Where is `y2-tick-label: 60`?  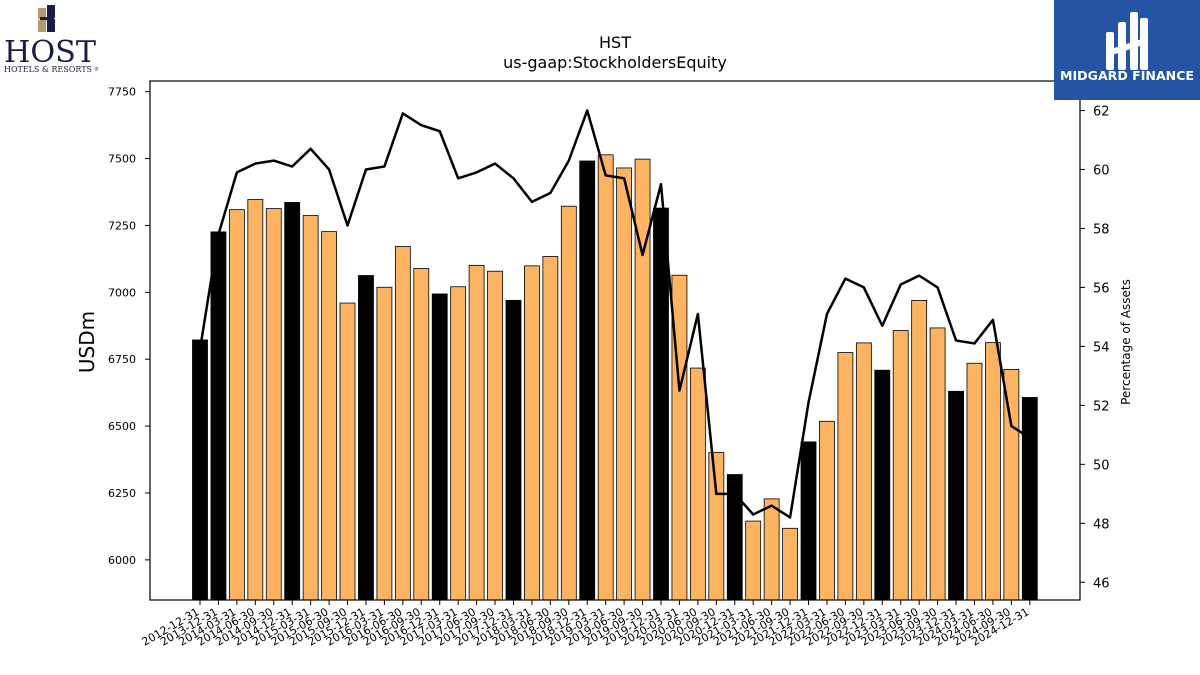 y2-tick-label: 60 is located at coordinates (1101, 170).